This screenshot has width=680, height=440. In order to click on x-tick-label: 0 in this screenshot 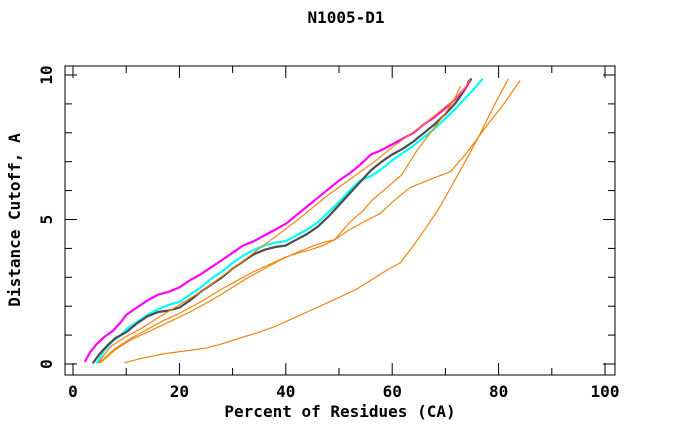, I will do `click(73, 391)`.